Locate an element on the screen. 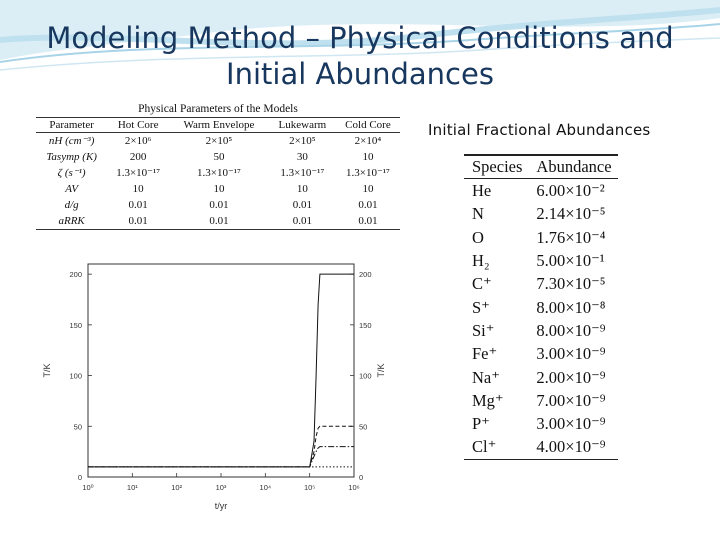 The width and height of the screenshot is (720, 540). species-cell: O is located at coordinates (478, 237).